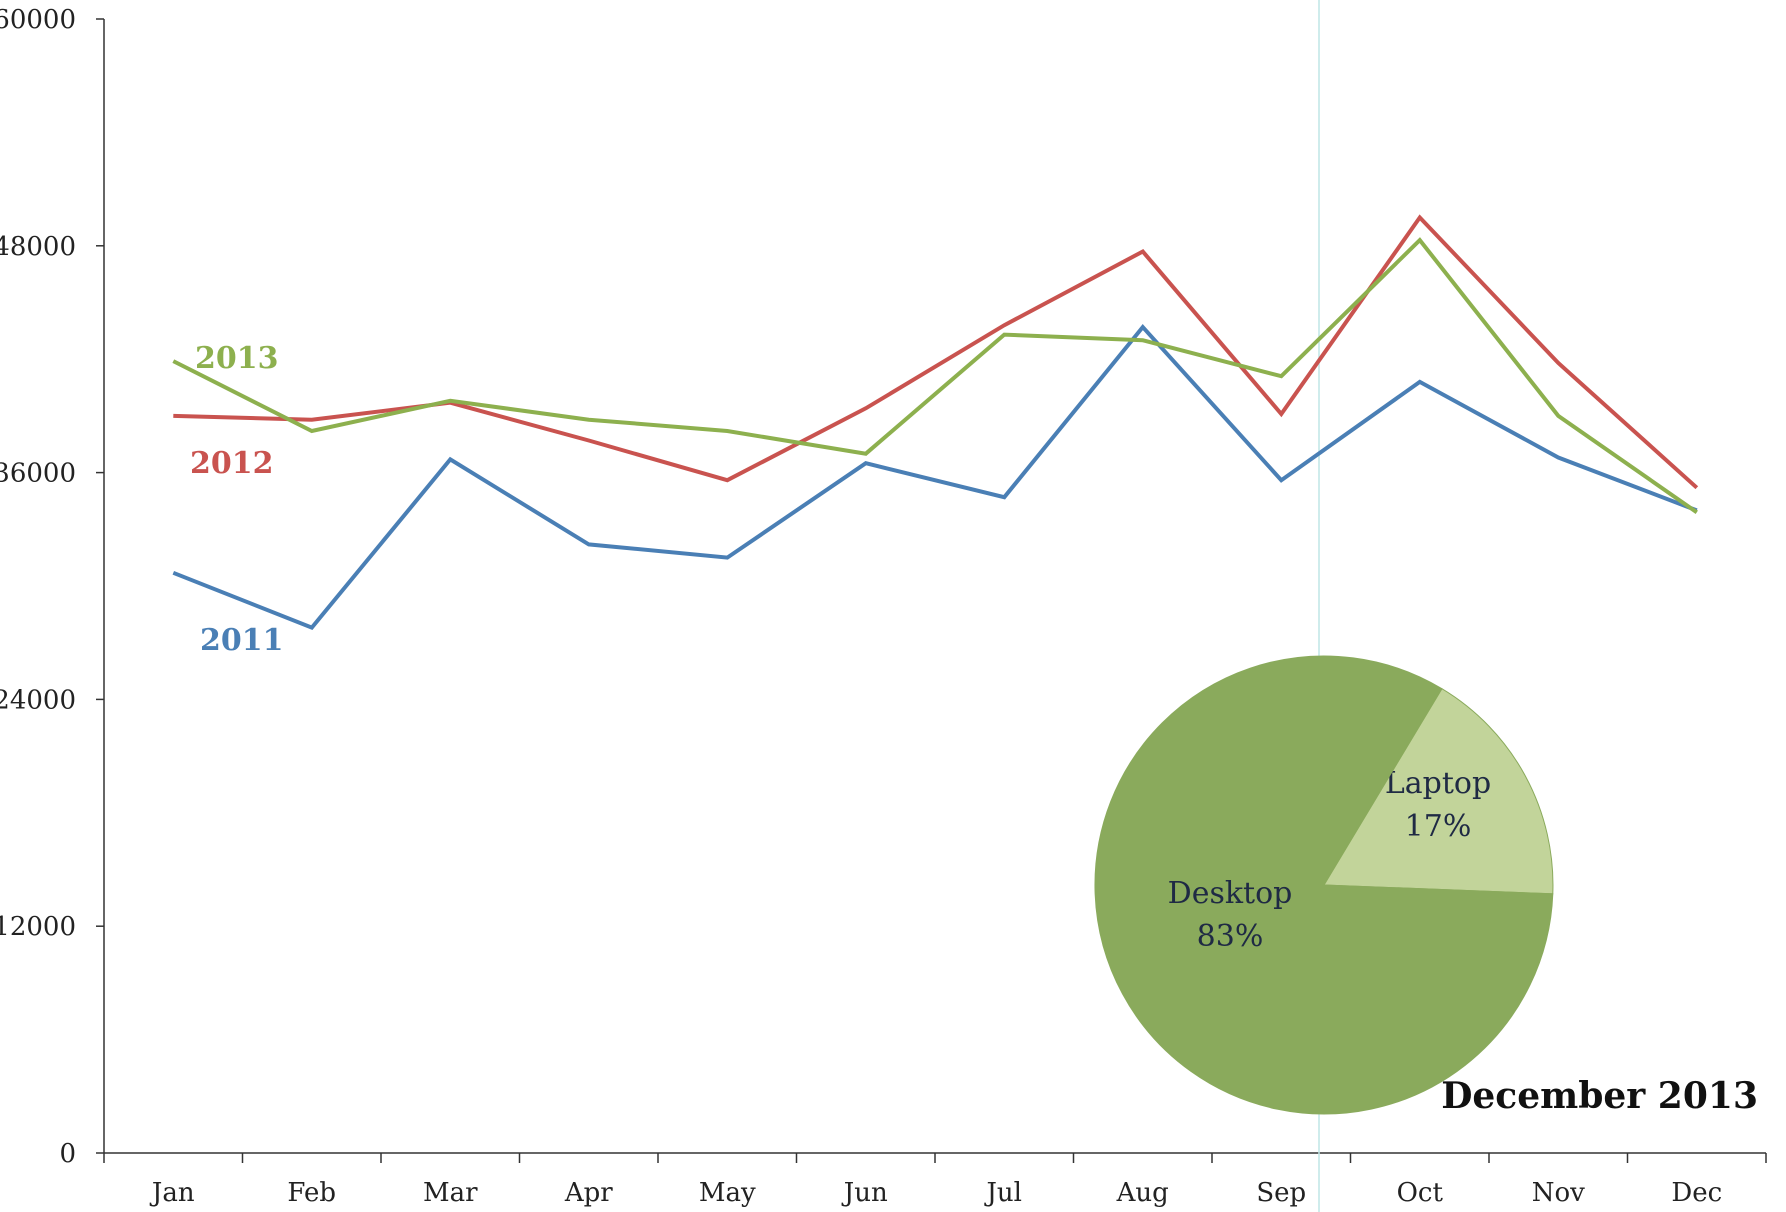 The width and height of the screenshot is (1786, 1212). What do you see at coordinates (1438, 826) in the screenshot?
I see `pie-slice-percent: 17%` at bounding box center [1438, 826].